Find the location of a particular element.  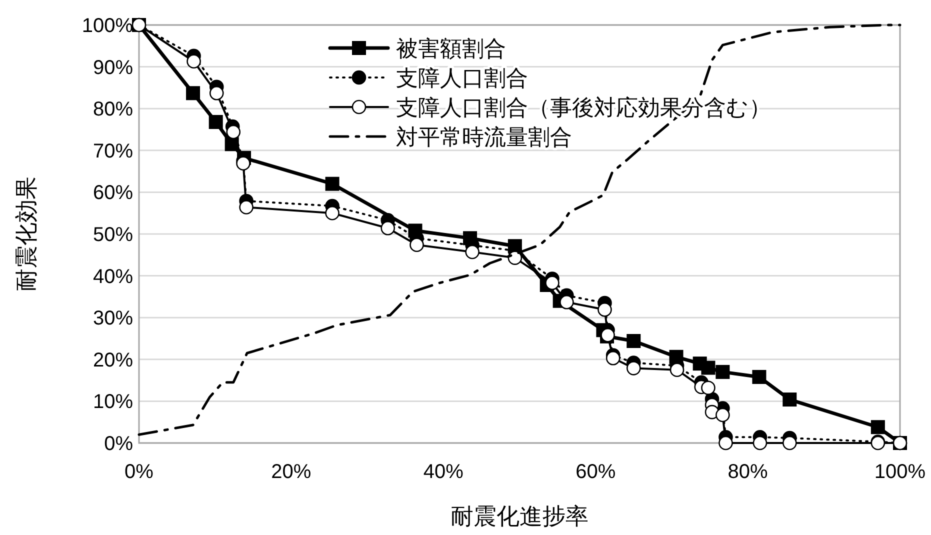

y-tick-label: 100% is located at coordinates (108, 26).